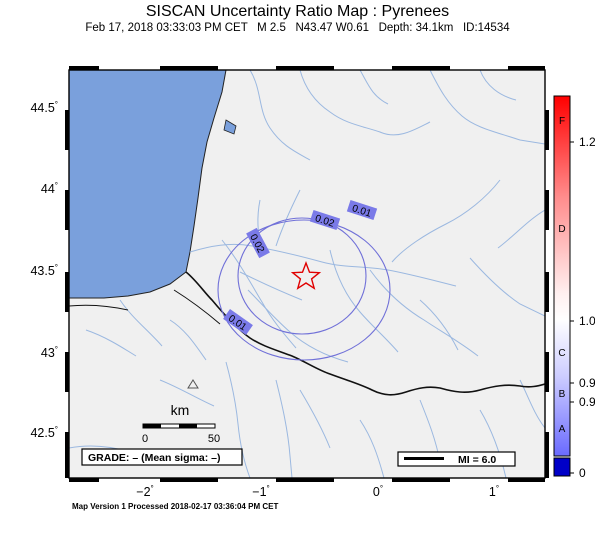 The image size is (595, 546). I want to click on y-tick-label: 43.5°, so click(44, 270).